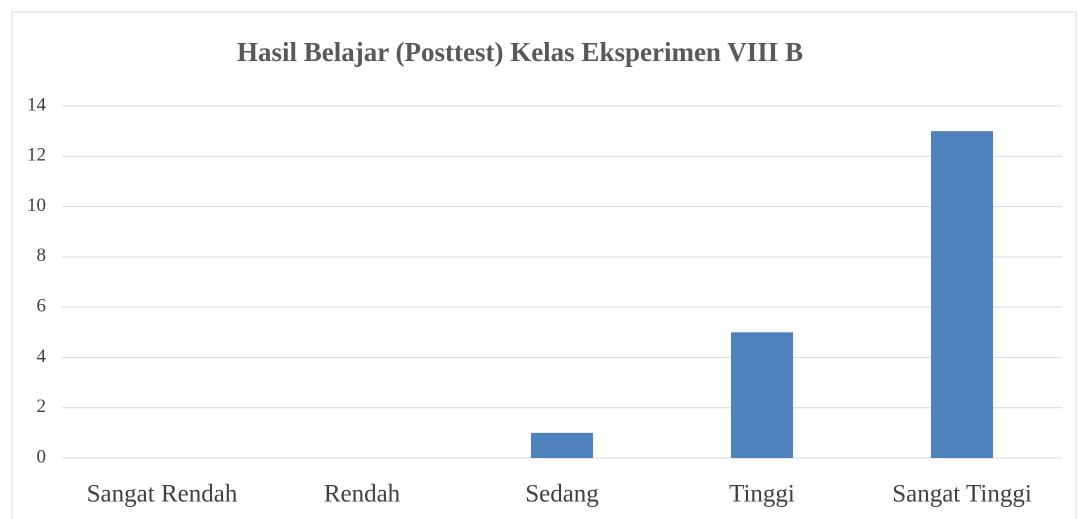 The image size is (1078, 519). What do you see at coordinates (36, 205) in the screenshot?
I see `y-tick-label: 10` at bounding box center [36, 205].